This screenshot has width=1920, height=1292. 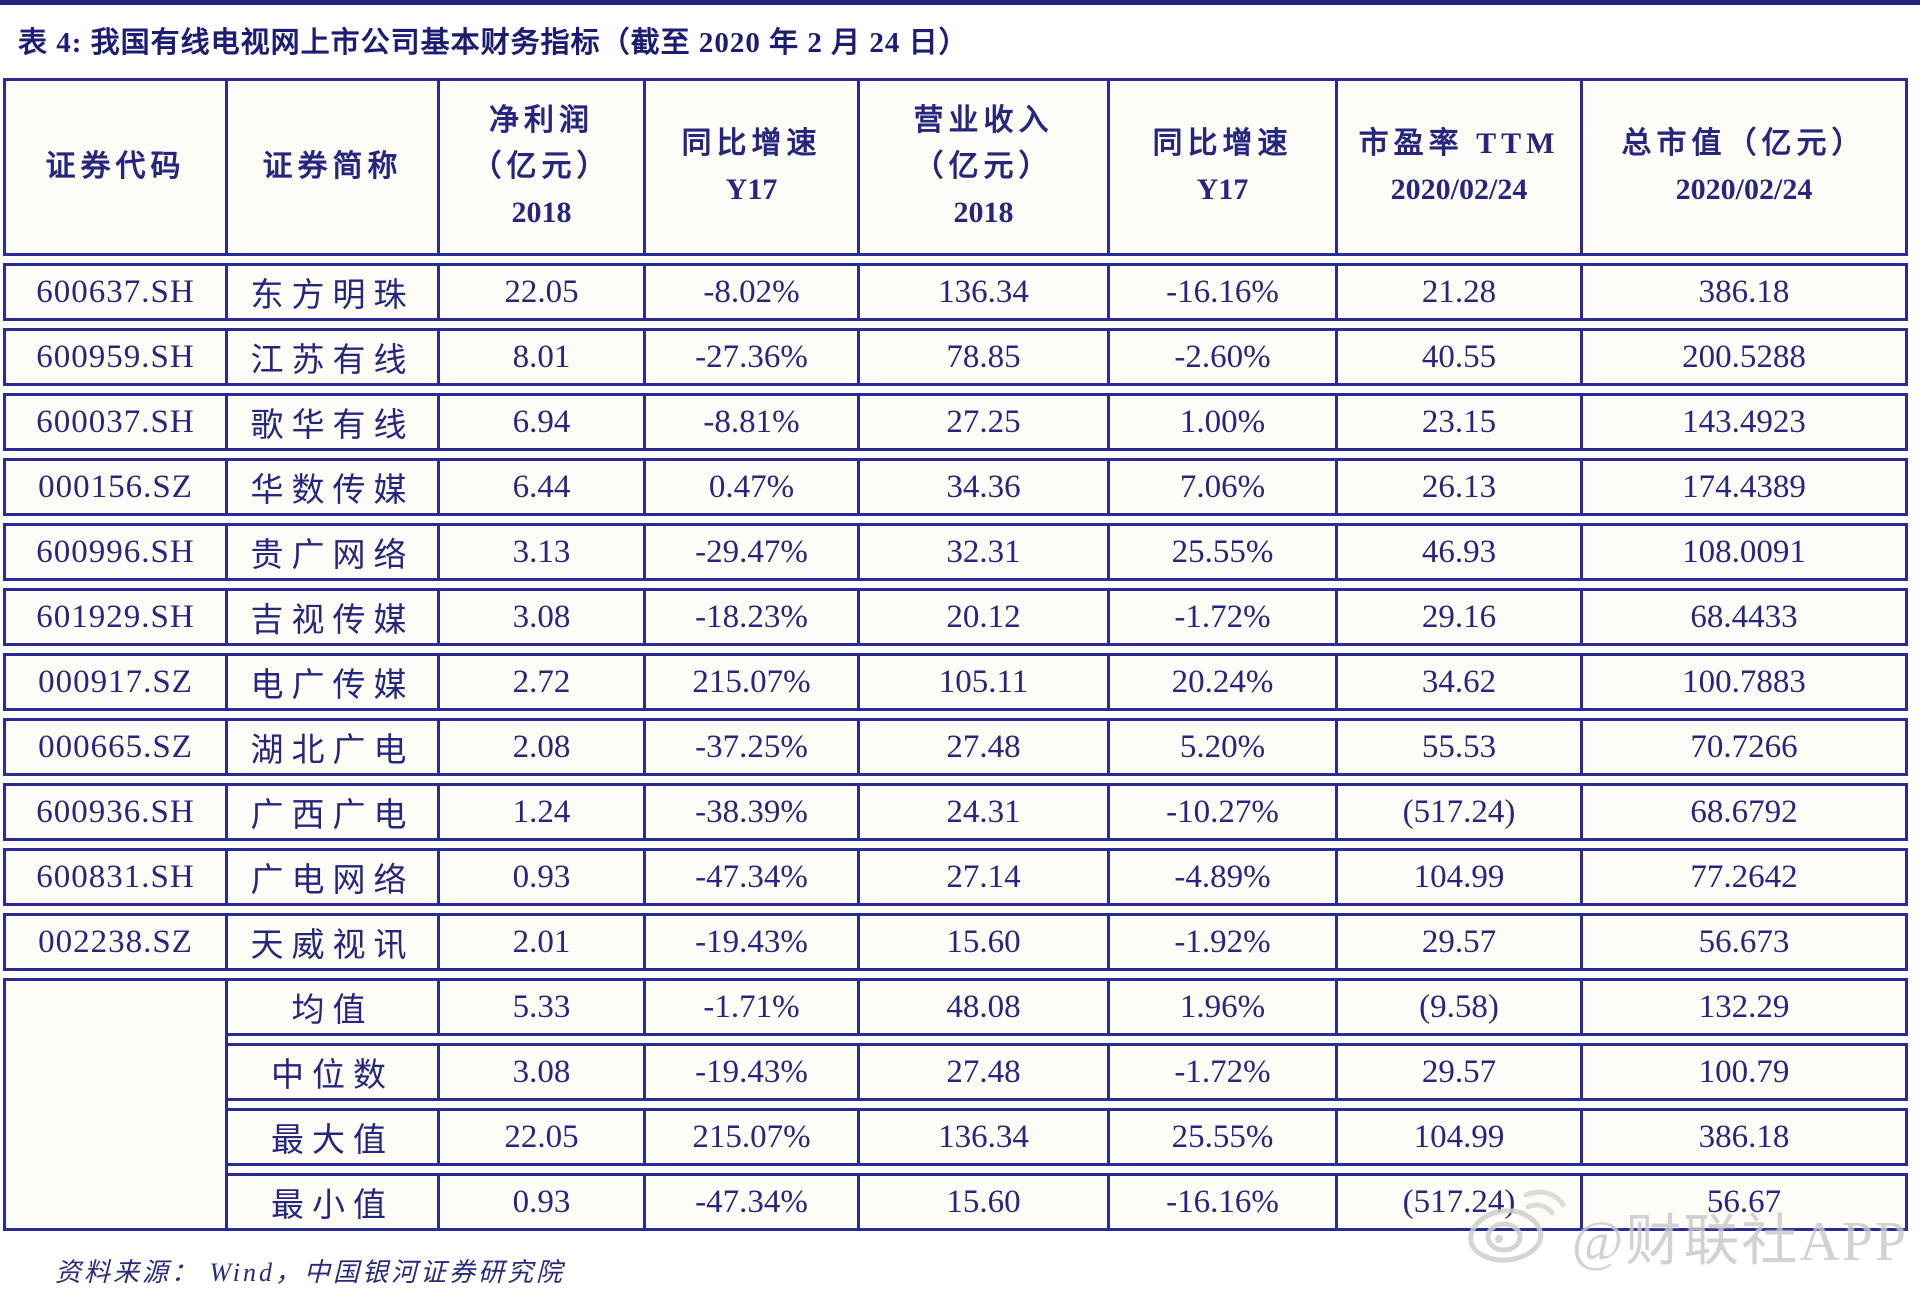 I want to click on col-header-market-cap: 总市值（亿元） 2020/02/24, so click(x=1745, y=167).